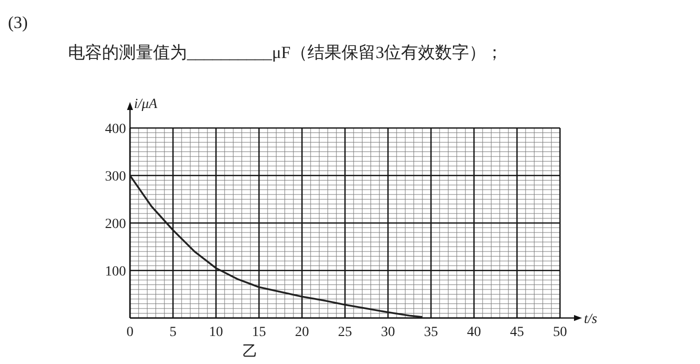 The width and height of the screenshot is (700, 364). Describe the element at coordinates (115, 129) in the screenshot. I see `y-tick-label: 400` at that location.